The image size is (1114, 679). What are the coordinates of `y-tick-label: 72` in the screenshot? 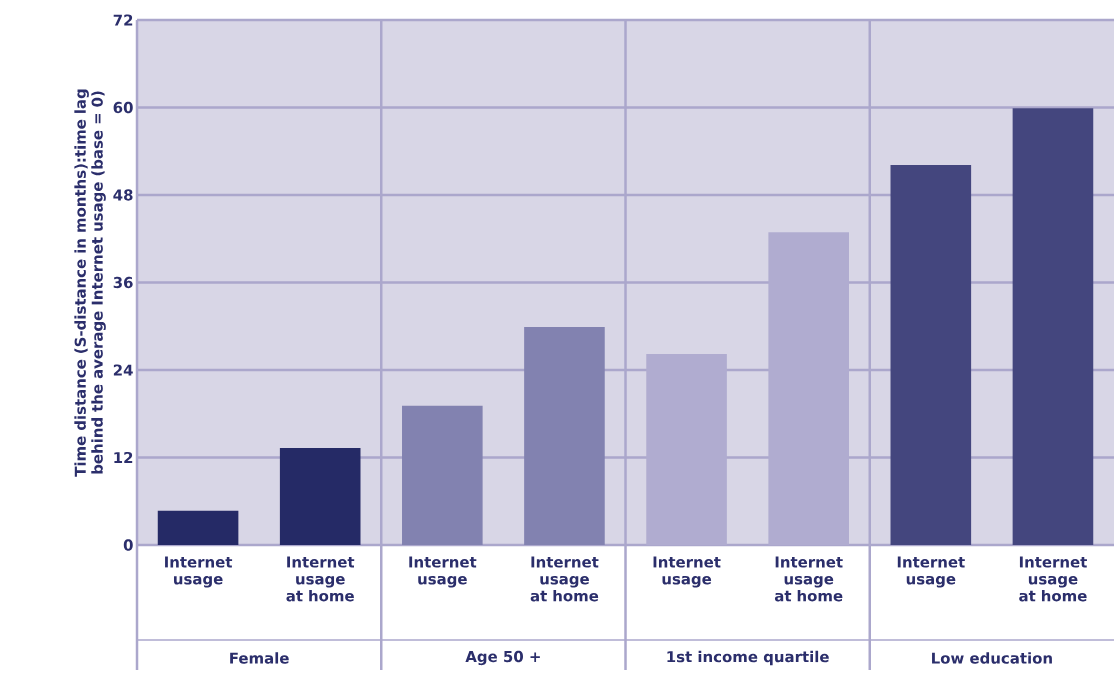 It's located at (123, 20).